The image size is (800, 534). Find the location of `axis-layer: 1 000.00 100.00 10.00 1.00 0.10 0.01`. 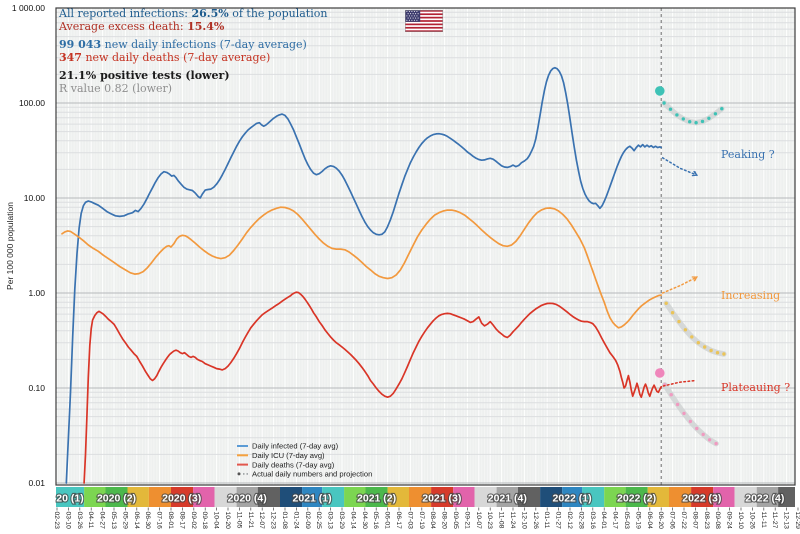

axis-layer: 1 000.00 100.00 10.00 1.00 0.10 0.01 is located at coordinates (28, 245).